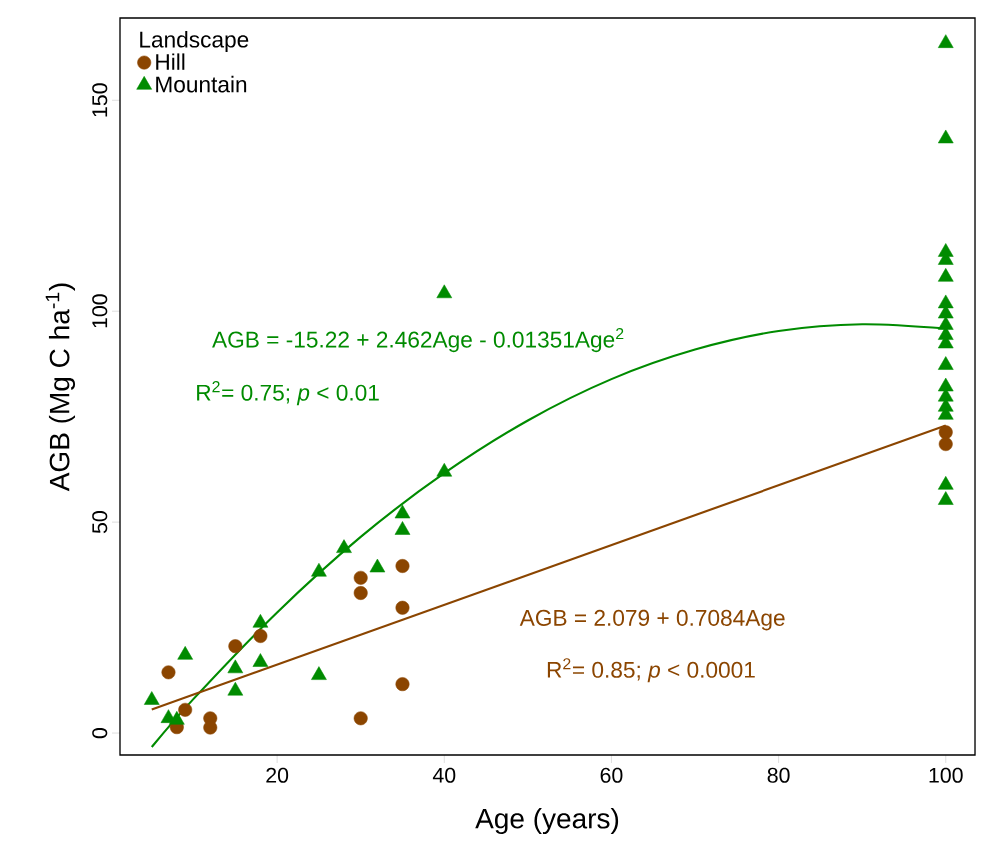 This screenshot has width=1007, height=868. I want to click on legend-title: Landscape, so click(194, 41).